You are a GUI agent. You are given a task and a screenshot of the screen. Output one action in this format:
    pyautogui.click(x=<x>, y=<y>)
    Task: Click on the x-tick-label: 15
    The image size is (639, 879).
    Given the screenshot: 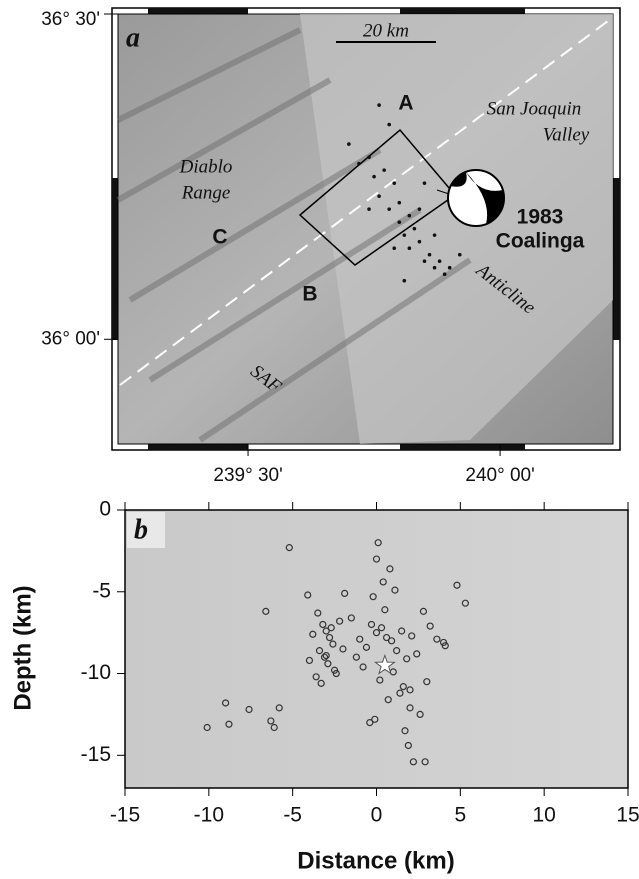 What is the action you would take?
    pyautogui.click(x=627, y=815)
    